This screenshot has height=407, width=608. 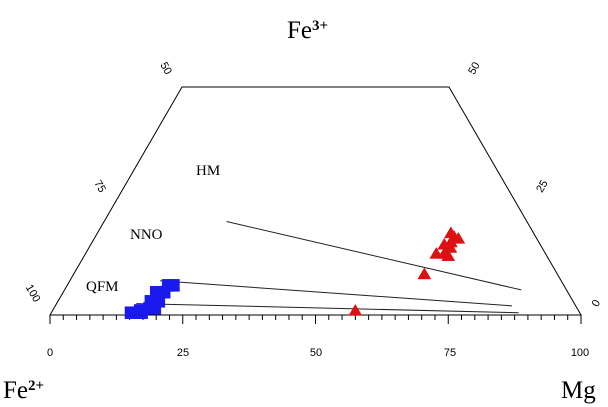 I want to click on bottom-tick-label-50: 50, so click(x=316, y=353).